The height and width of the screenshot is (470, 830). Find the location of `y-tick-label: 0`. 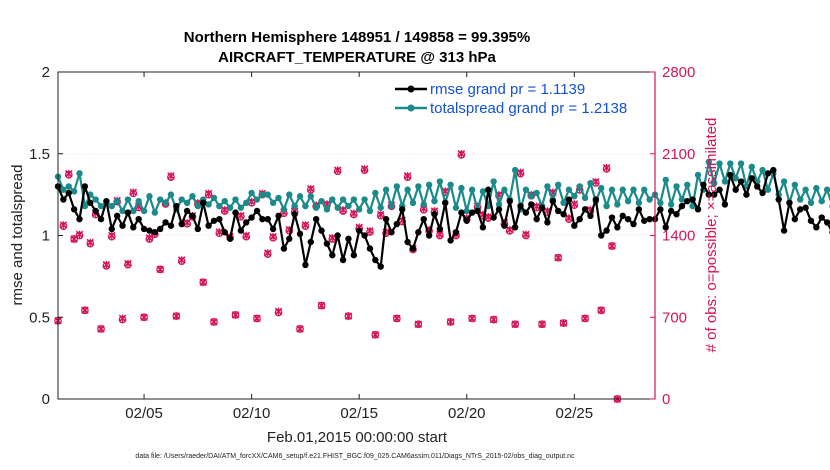

y-tick-label: 0 is located at coordinates (46, 399).